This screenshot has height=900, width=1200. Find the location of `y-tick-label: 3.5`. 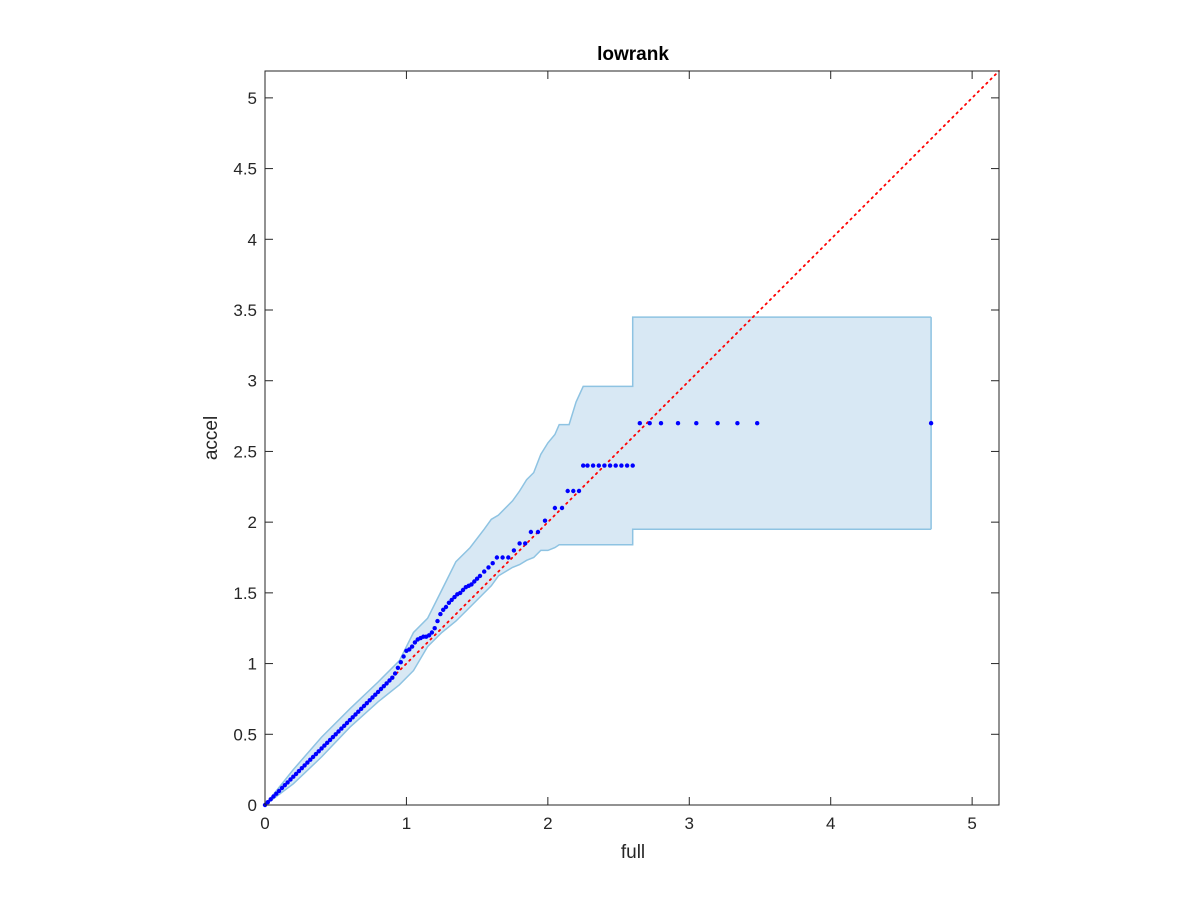

y-tick-label: 3.5 is located at coordinates (245, 310).